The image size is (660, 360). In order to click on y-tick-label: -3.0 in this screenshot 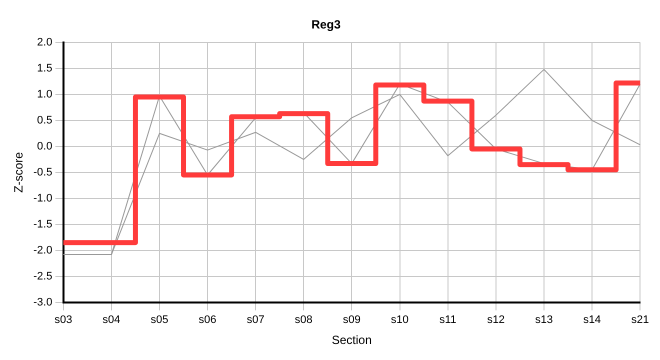, I will do `click(42, 302)`.